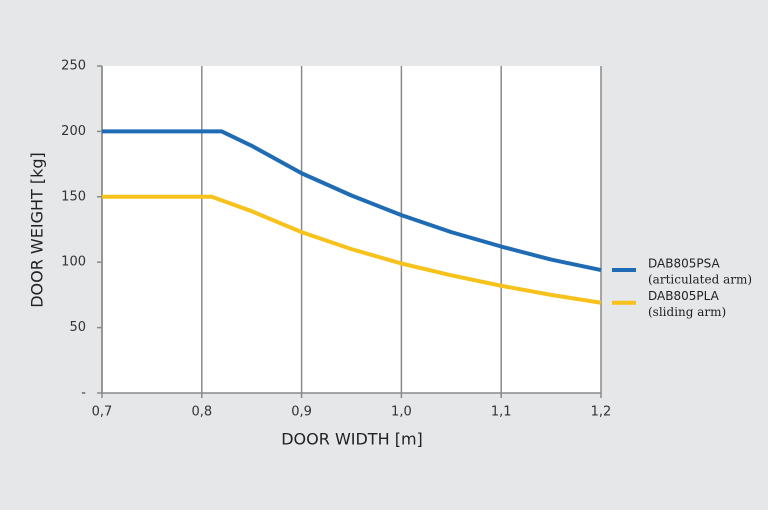 Image resolution: width=768 pixels, height=510 pixels. Describe the element at coordinates (73, 131) in the screenshot. I see `y-tick-label: 200` at that location.